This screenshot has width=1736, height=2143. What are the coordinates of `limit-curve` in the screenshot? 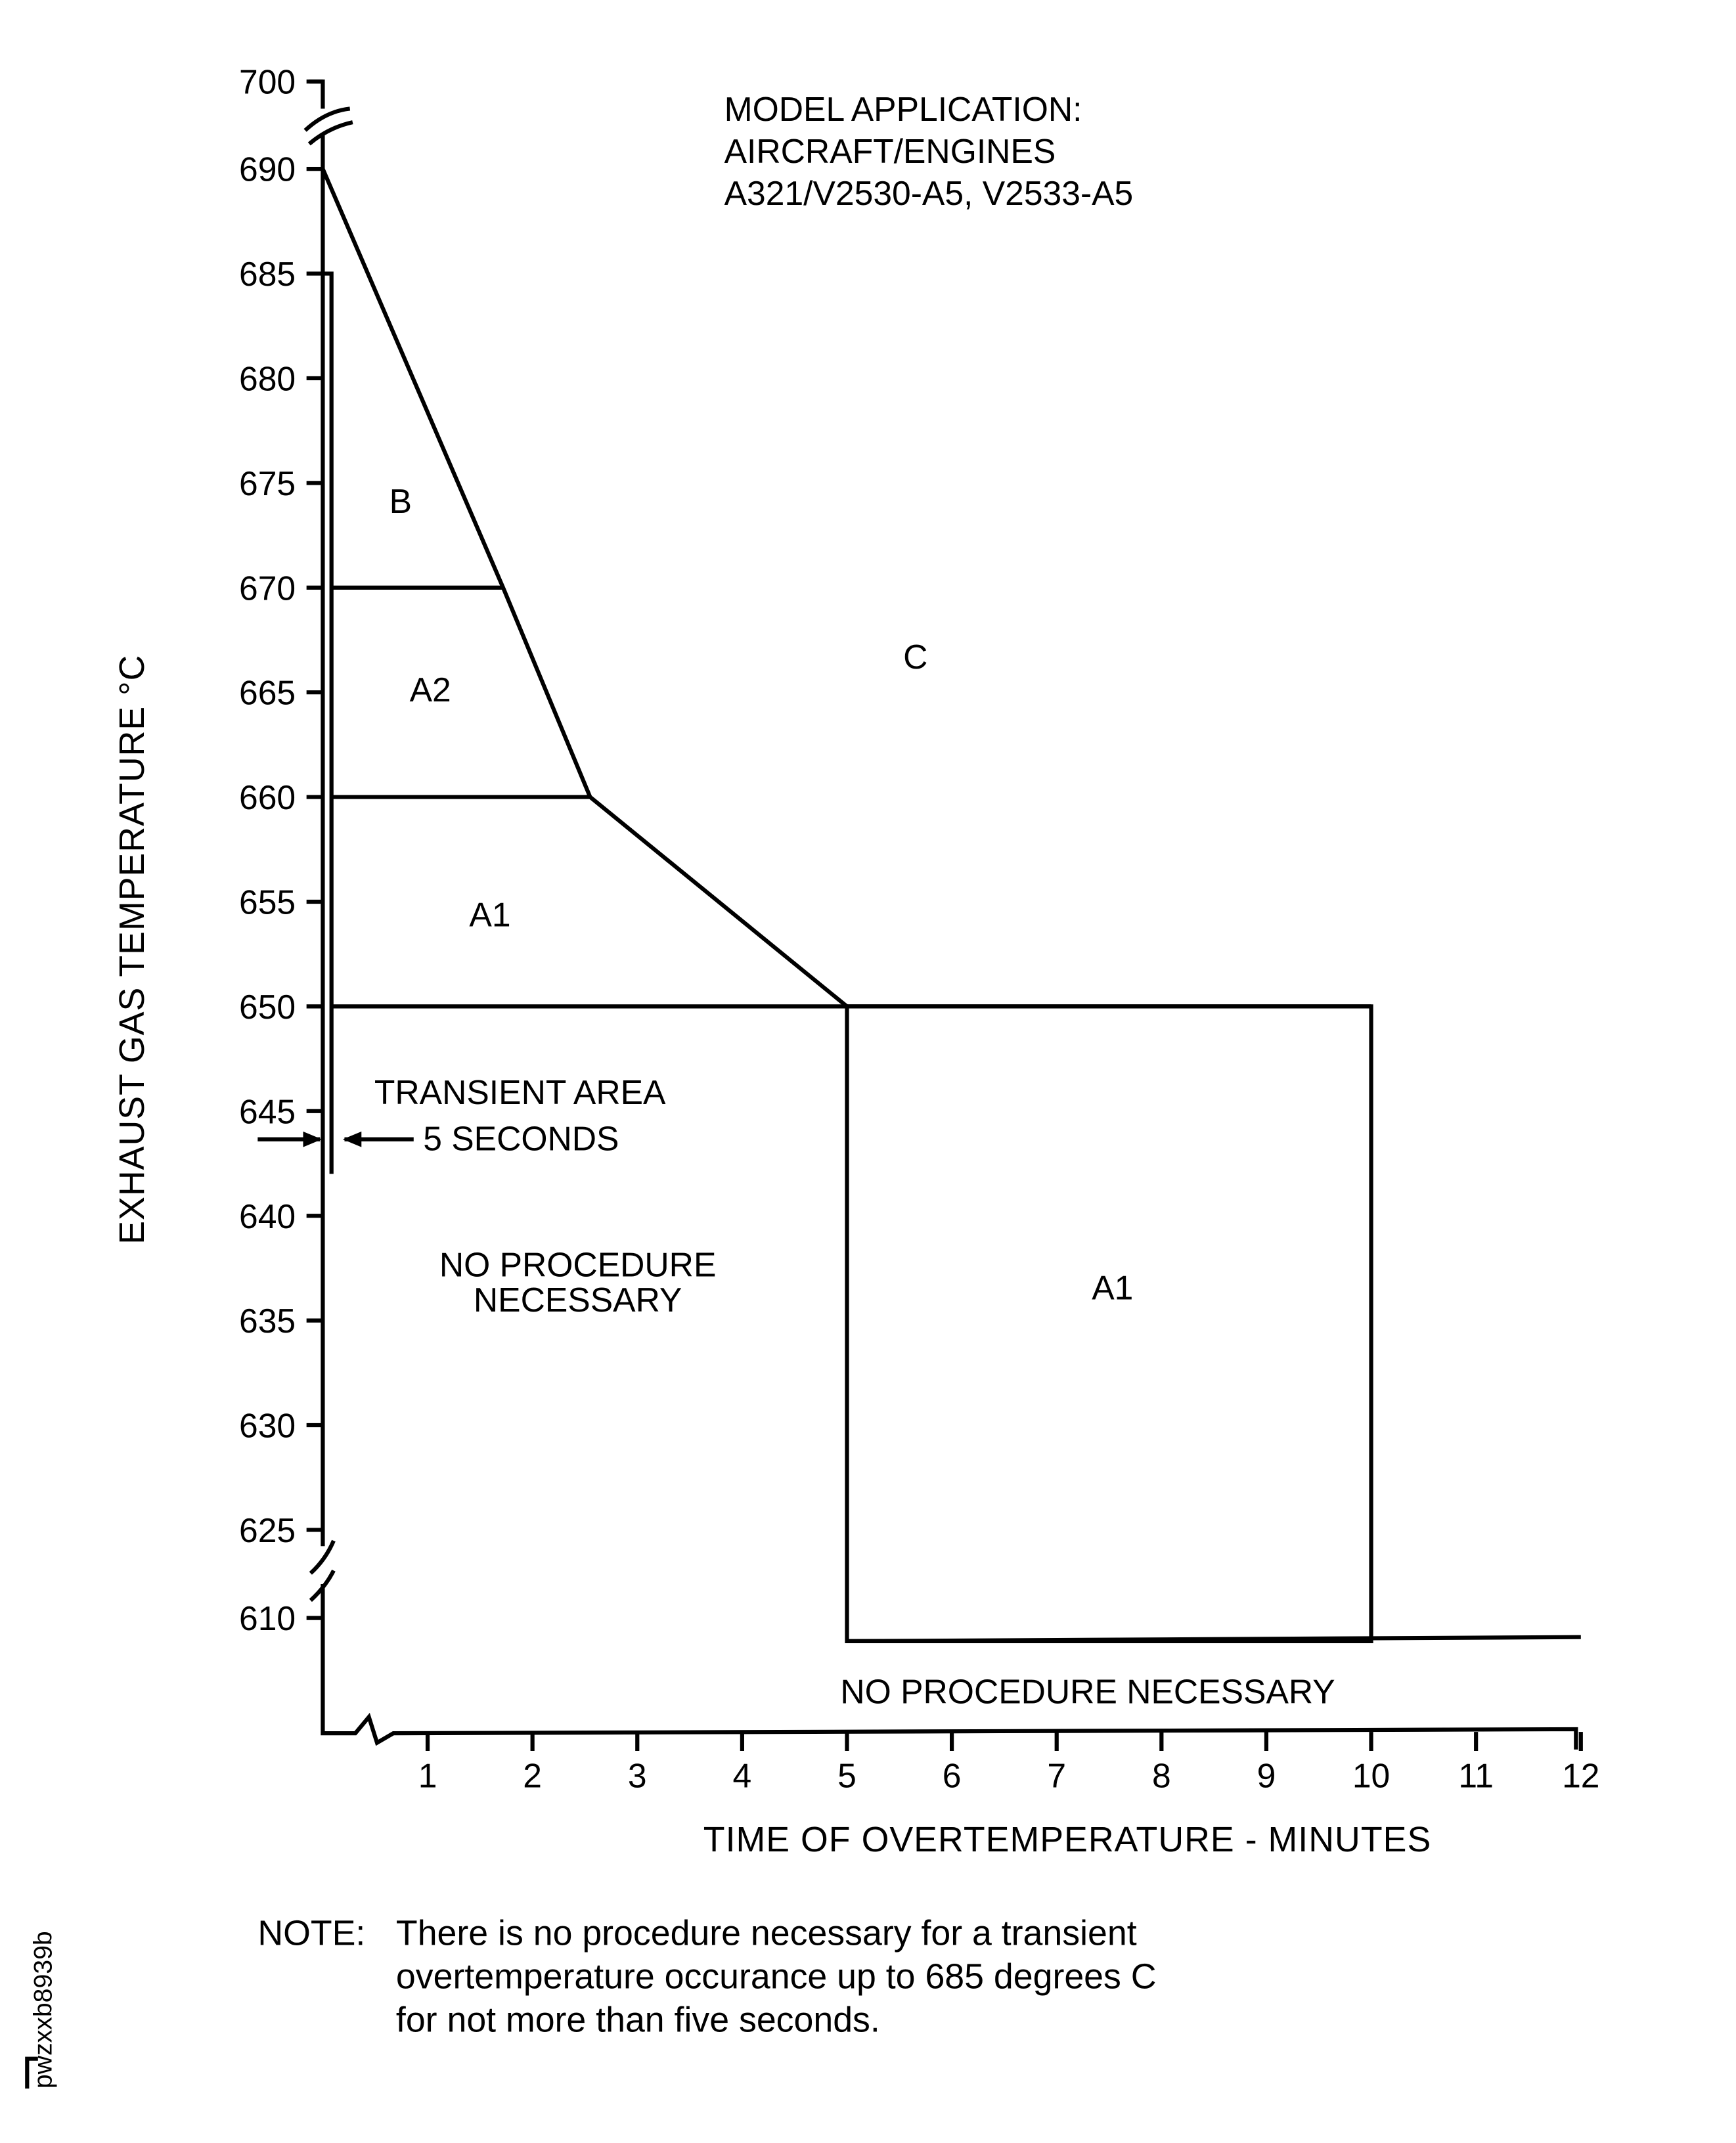 It's located at (585, 587).